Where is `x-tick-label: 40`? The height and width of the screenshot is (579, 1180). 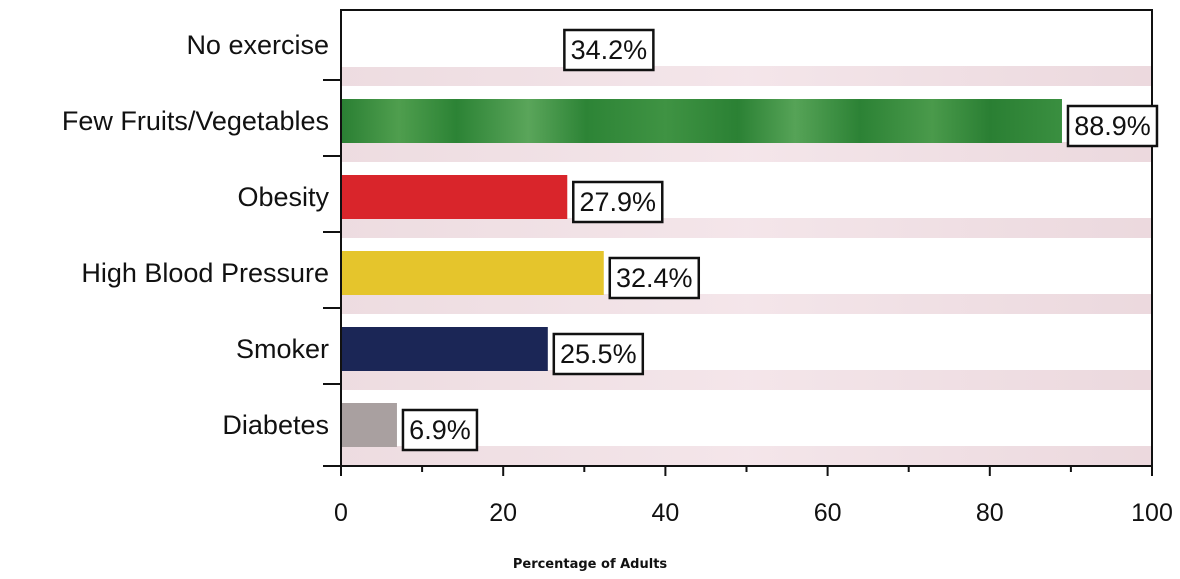 x-tick-label: 40 is located at coordinates (665, 513).